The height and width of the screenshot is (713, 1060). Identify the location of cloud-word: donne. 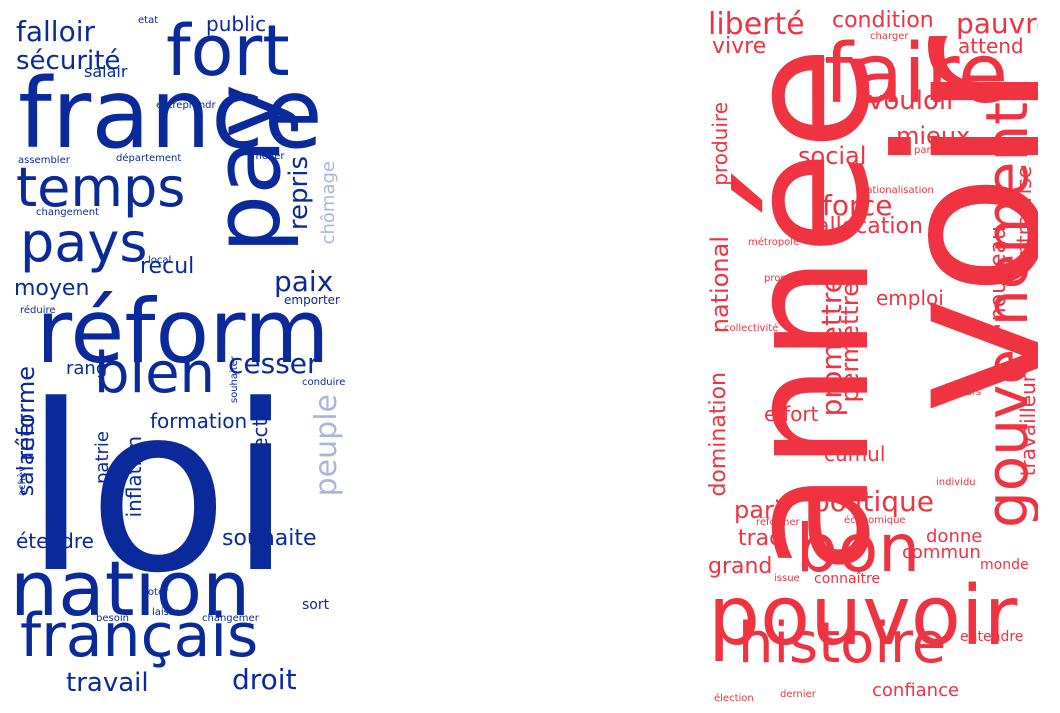
(954, 536).